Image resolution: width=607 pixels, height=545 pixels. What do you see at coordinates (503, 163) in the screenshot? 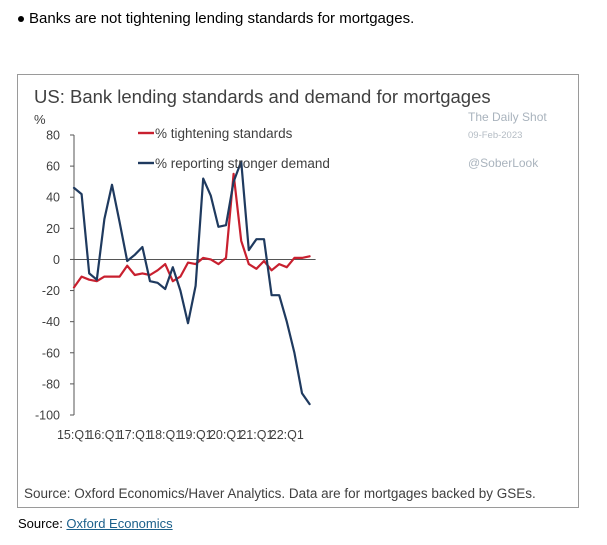
I see `watermark-handle: @SoberLook` at bounding box center [503, 163].